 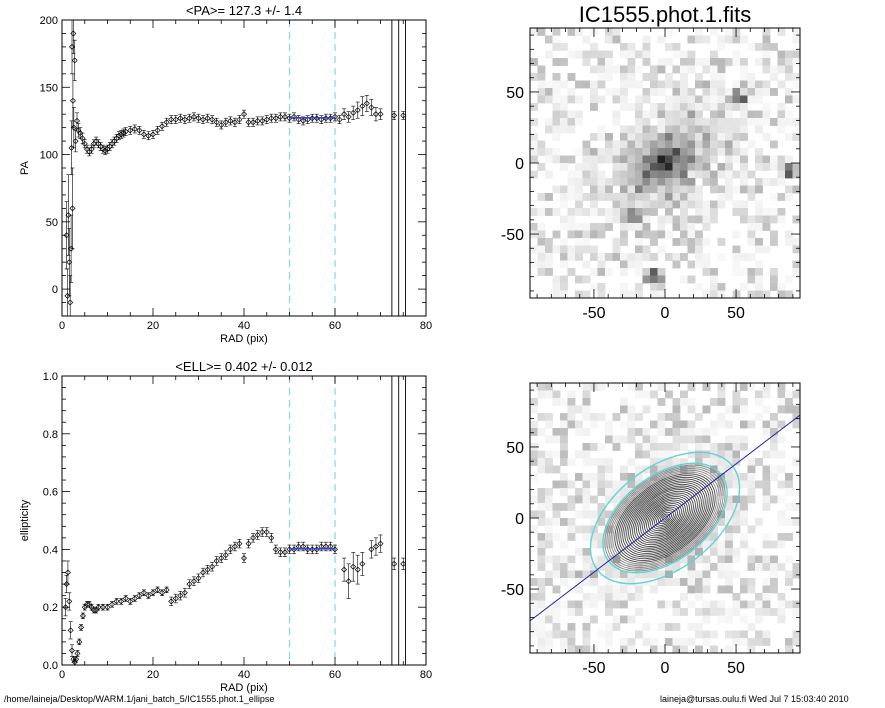 What do you see at coordinates (50, 493) in the screenshot?
I see `y-tick-label: 0.6` at bounding box center [50, 493].